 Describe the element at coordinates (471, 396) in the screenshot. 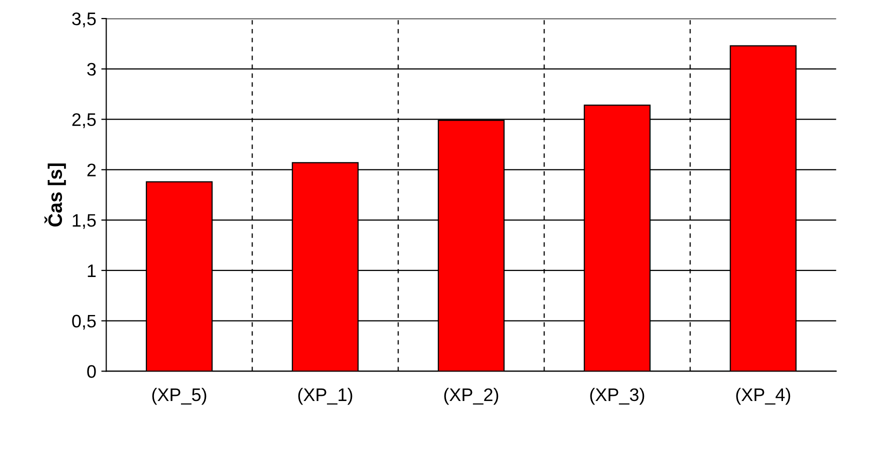

I see `x-tick-label: (XP_2)` at that location.